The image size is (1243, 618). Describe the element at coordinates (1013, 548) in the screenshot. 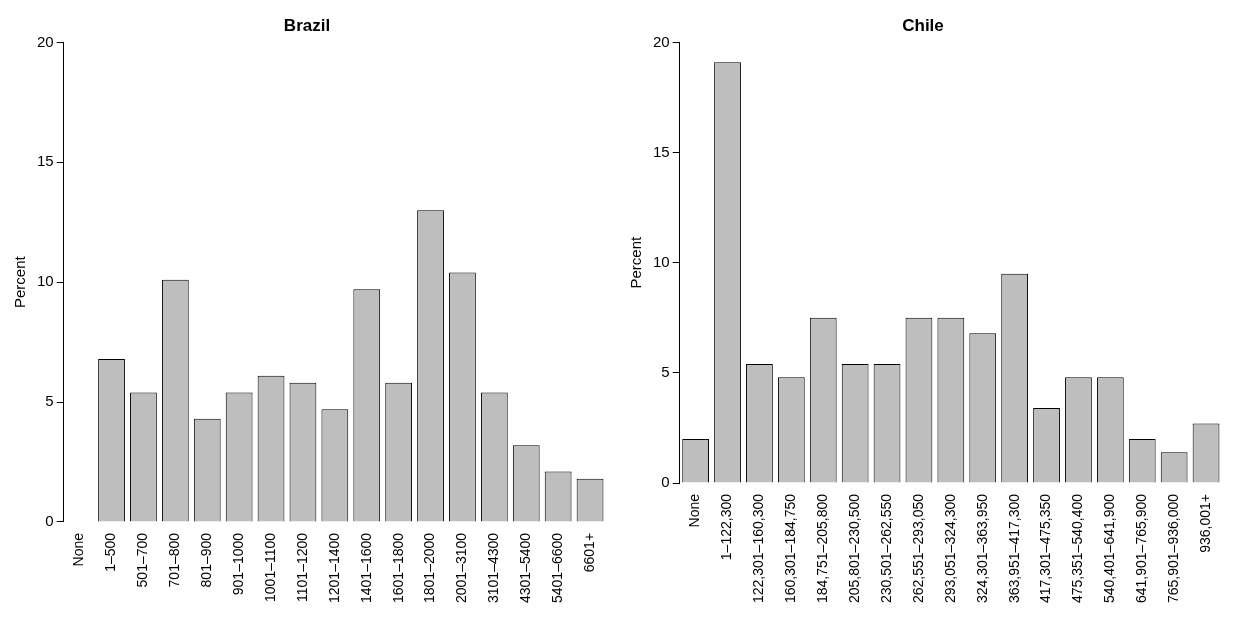

I see `x-tick-label: 363,951–417,300` at that location.